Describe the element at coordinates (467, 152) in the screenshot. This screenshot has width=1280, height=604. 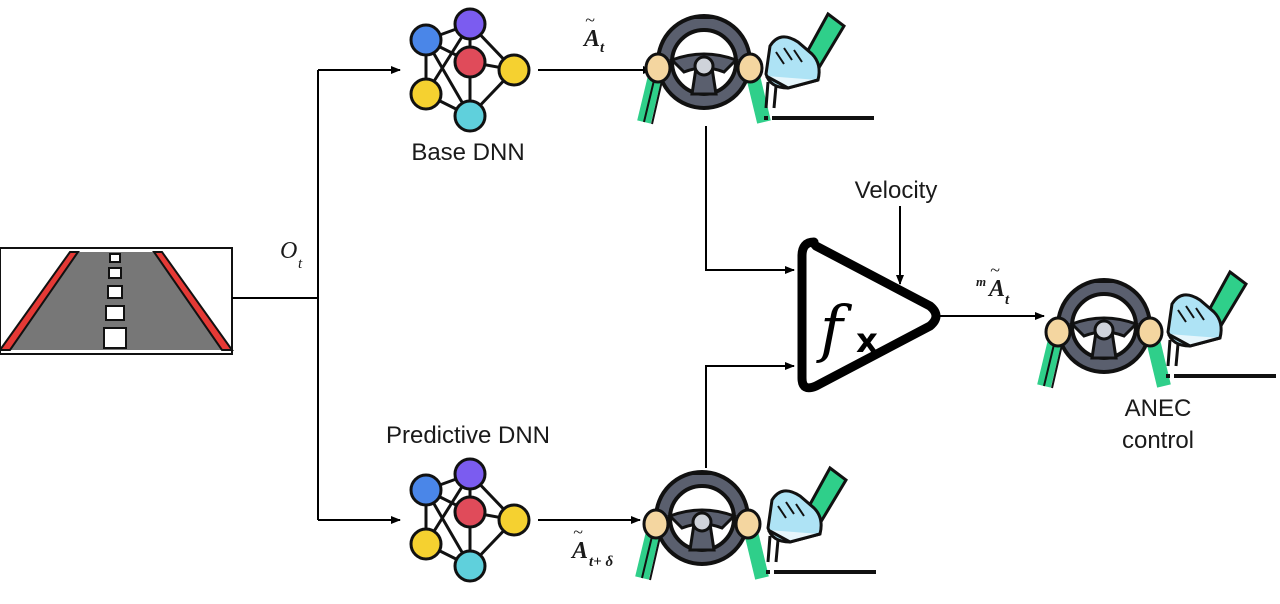
I see `base-dnn-label: Base DNN` at that location.